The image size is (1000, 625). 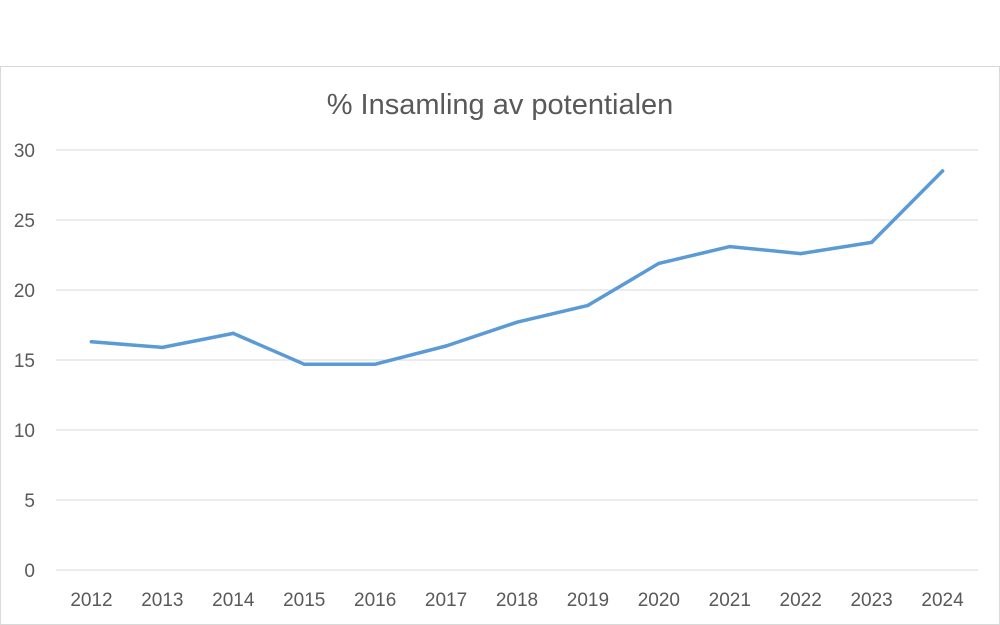 I want to click on x-tick-label: 2014, so click(x=233, y=600).